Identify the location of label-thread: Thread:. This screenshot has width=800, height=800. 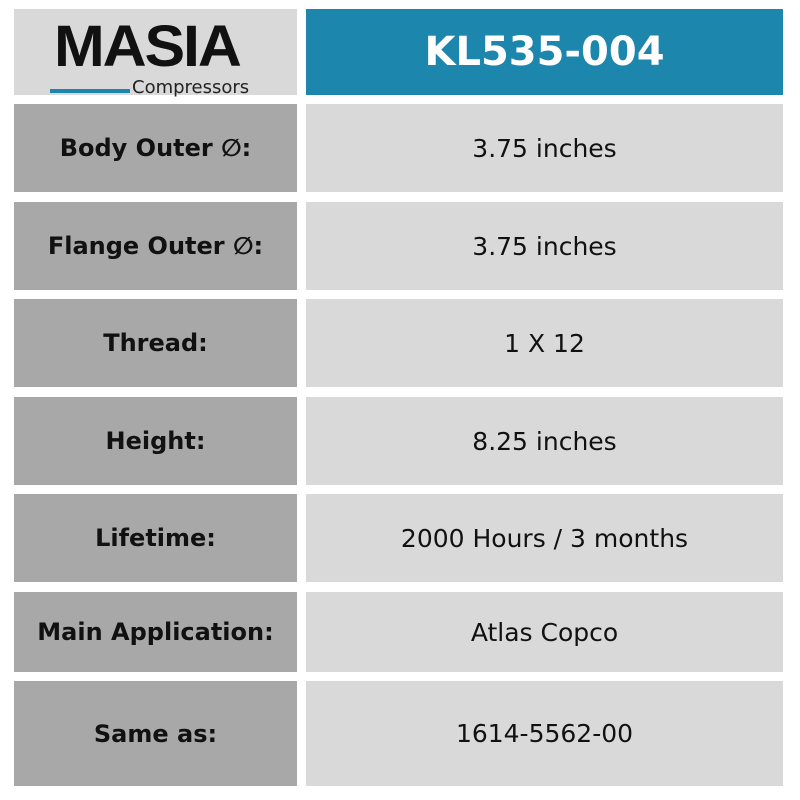
(155, 343).